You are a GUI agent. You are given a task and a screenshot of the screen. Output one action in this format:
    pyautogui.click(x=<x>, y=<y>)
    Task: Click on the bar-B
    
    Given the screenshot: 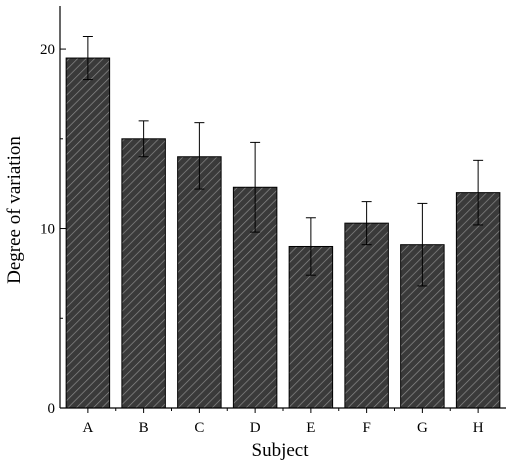 What is the action you would take?
    pyautogui.click(x=143, y=273)
    